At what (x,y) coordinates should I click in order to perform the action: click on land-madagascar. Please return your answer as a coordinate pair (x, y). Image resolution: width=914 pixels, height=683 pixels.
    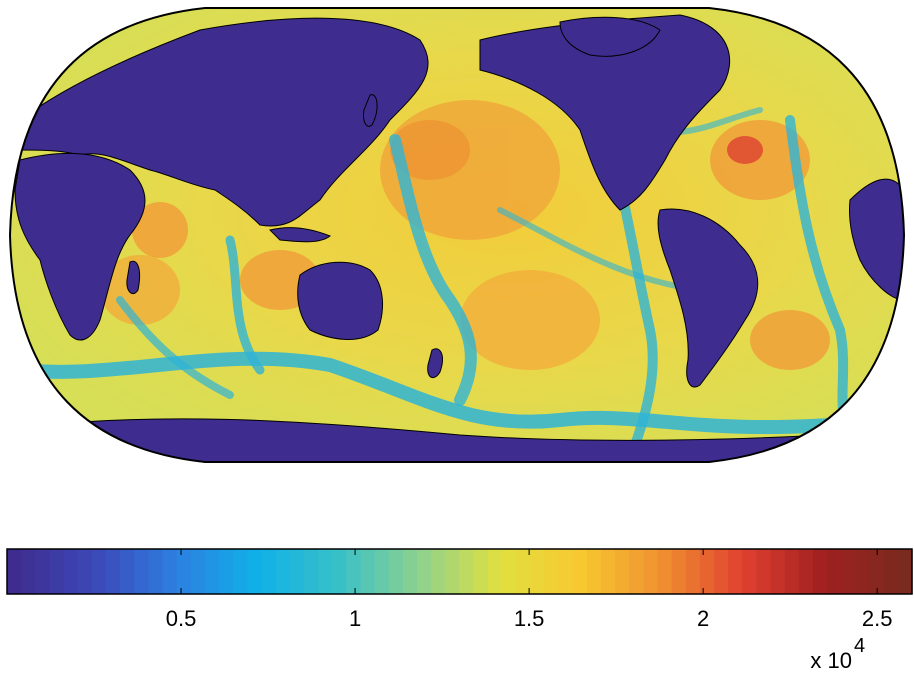
    Looking at the image, I should click on (133, 277).